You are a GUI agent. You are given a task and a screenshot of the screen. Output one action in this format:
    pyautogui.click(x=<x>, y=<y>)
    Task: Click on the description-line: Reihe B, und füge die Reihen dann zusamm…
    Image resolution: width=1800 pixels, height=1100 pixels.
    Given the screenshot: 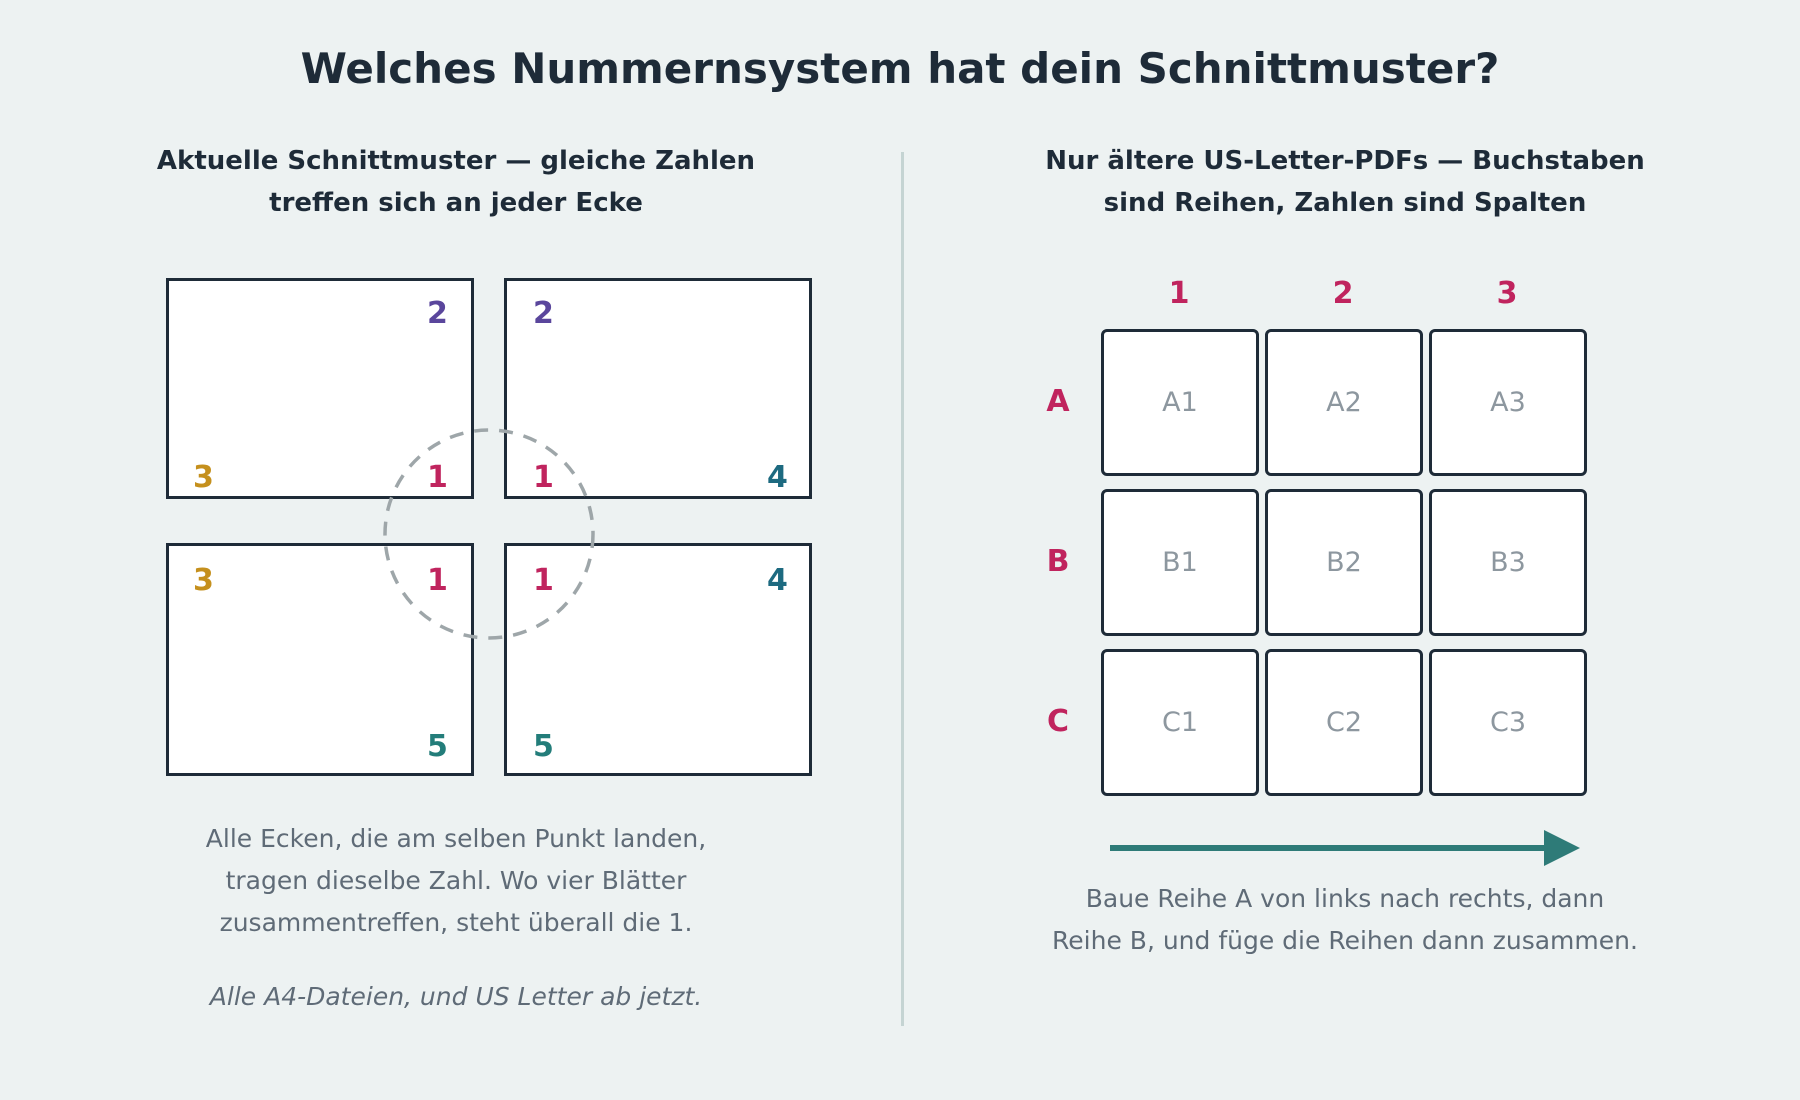 What is the action you would take?
    pyautogui.click(x=1345, y=940)
    